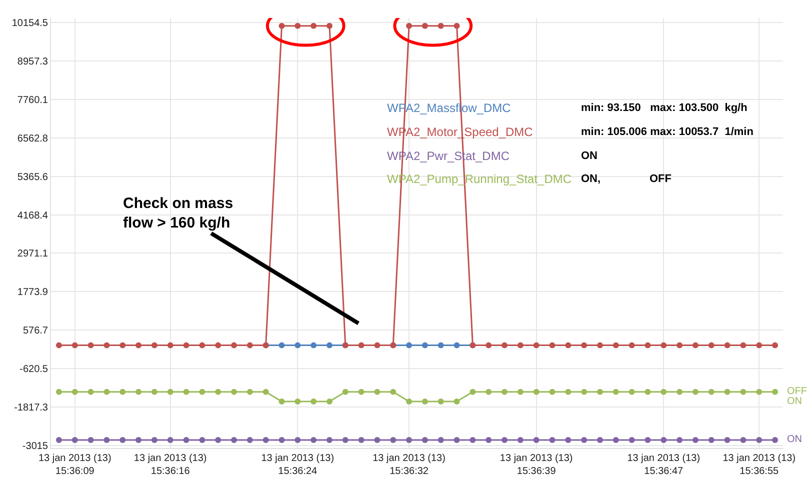 The width and height of the screenshot is (808, 489). What do you see at coordinates (31, 408) in the screenshot?
I see `y-tick-label: -1817.3` at bounding box center [31, 408].